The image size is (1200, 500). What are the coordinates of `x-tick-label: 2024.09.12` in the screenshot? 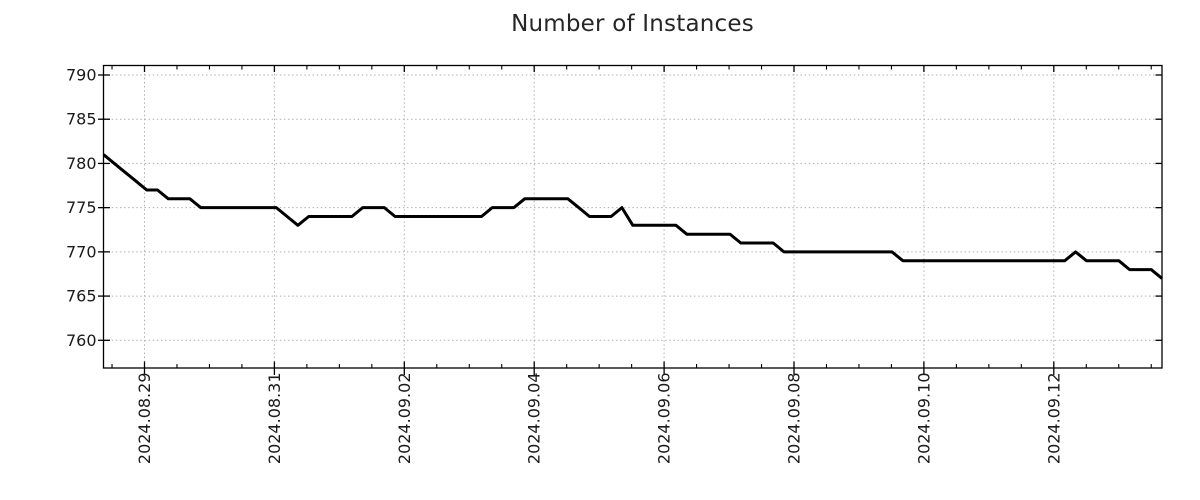 It's located at (1053, 419).